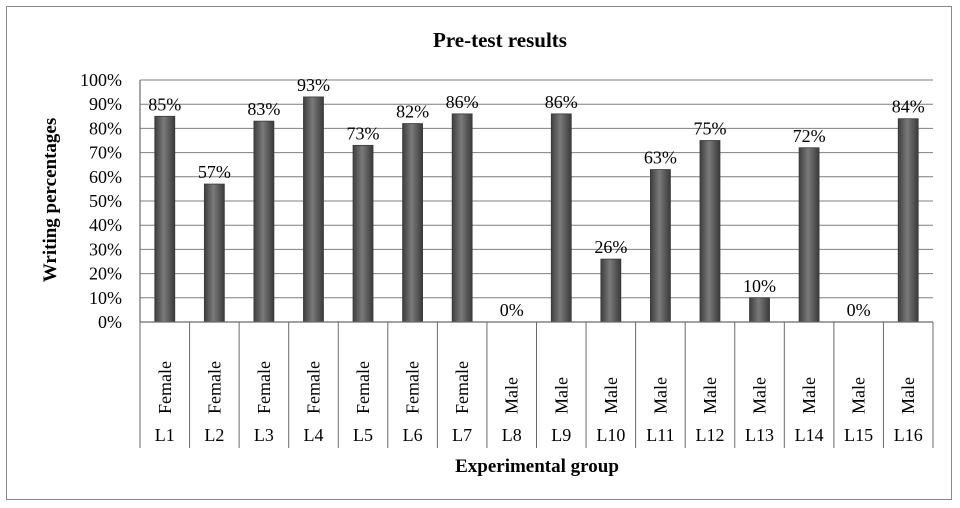 Image resolution: width=960 pixels, height=508 pixels. What do you see at coordinates (110, 322) in the screenshot?
I see `y-tick-label: 0%` at bounding box center [110, 322].